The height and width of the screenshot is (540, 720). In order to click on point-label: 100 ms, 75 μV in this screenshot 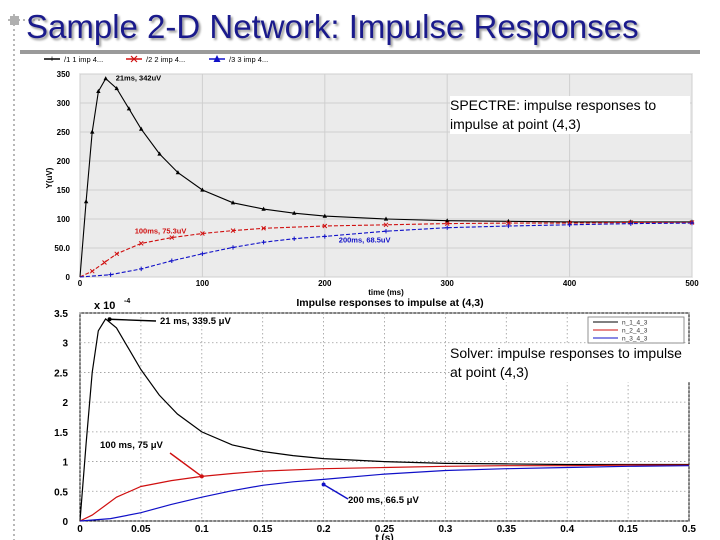, I will do `click(132, 445)`.